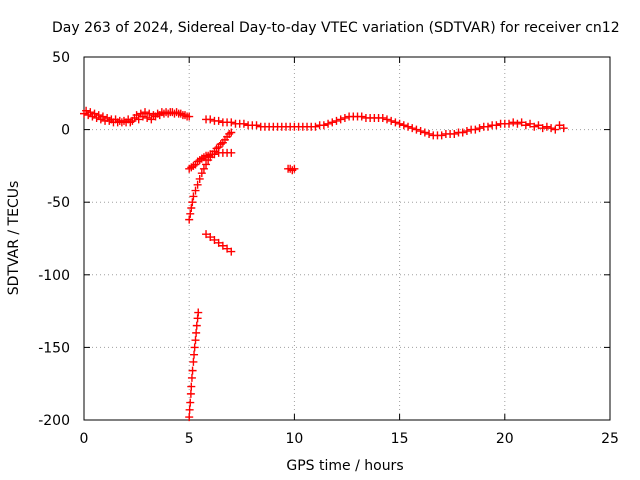  Describe the element at coordinates (58, 203) in the screenshot. I see `y-tick-label: -50` at that location.